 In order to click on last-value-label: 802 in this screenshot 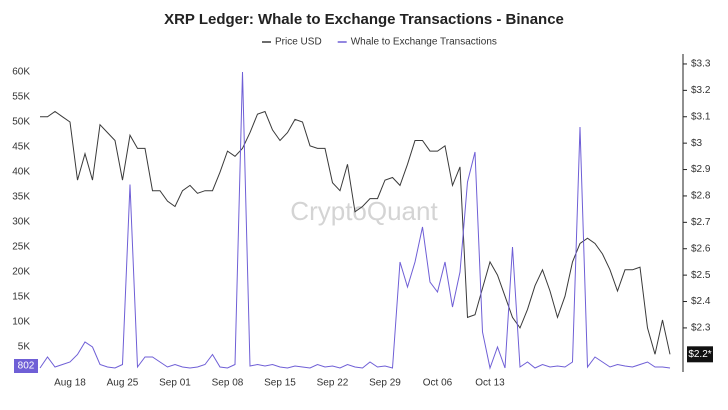, I will do `click(26, 366)`.